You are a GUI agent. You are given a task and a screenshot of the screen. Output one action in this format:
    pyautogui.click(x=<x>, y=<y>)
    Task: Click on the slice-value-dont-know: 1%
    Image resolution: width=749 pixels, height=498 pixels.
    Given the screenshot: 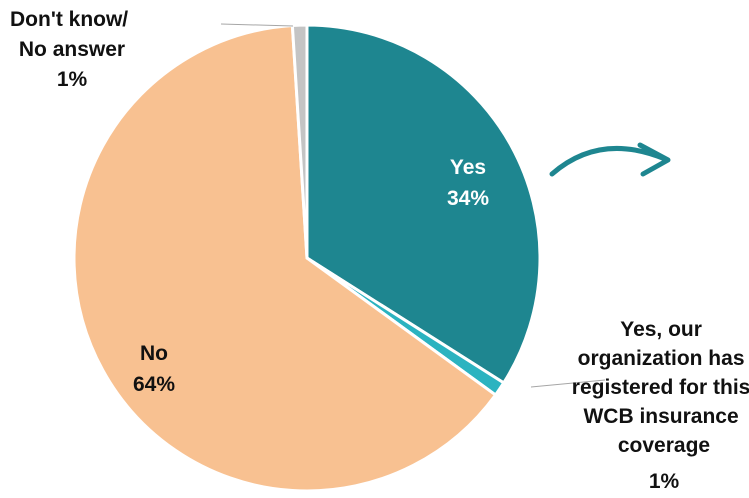 What is the action you would take?
    pyautogui.click(x=72, y=79)
    